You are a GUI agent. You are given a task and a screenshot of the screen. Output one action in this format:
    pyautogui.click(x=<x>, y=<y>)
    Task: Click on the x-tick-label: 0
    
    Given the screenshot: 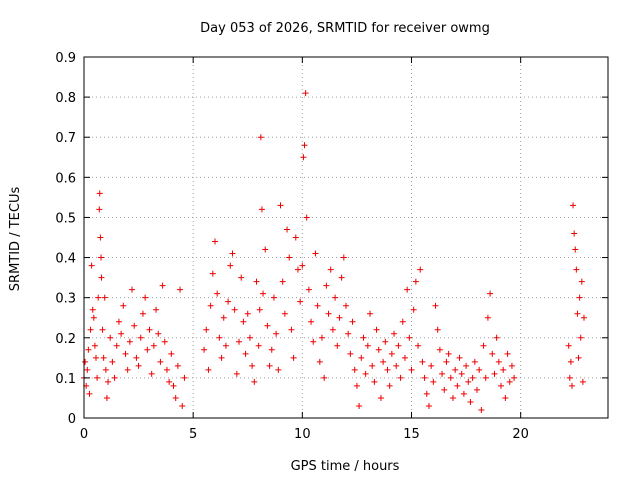 What is the action you would take?
    pyautogui.click(x=84, y=434)
    